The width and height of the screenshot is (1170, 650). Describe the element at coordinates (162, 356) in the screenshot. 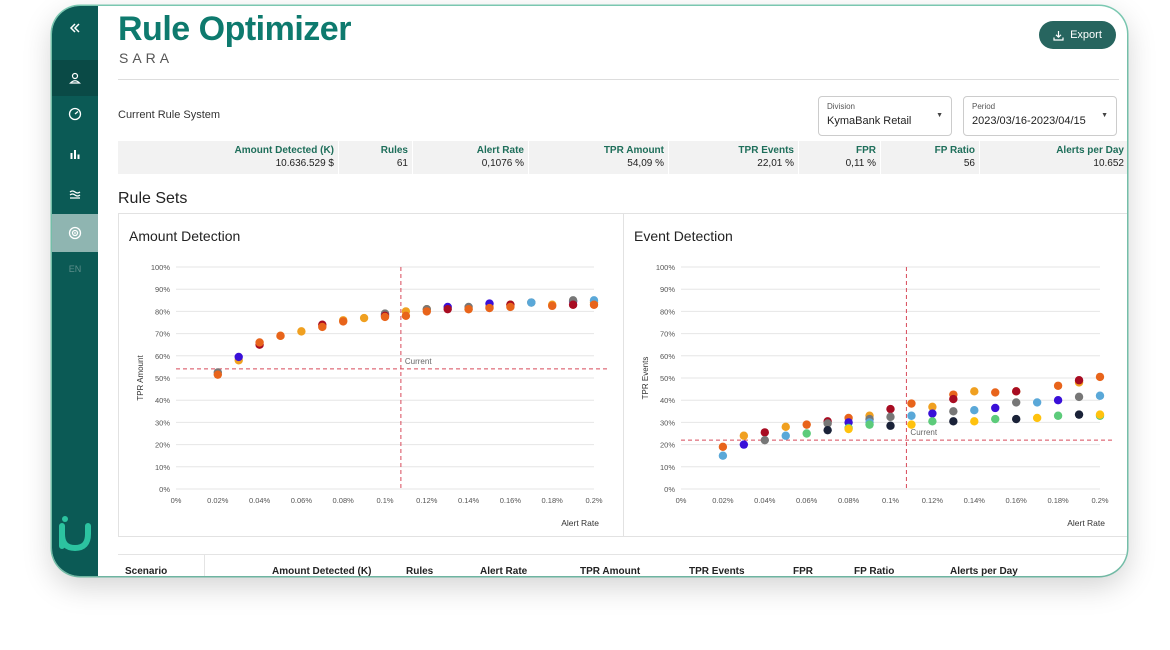

I see `y-tick-label: 60%` at that location.